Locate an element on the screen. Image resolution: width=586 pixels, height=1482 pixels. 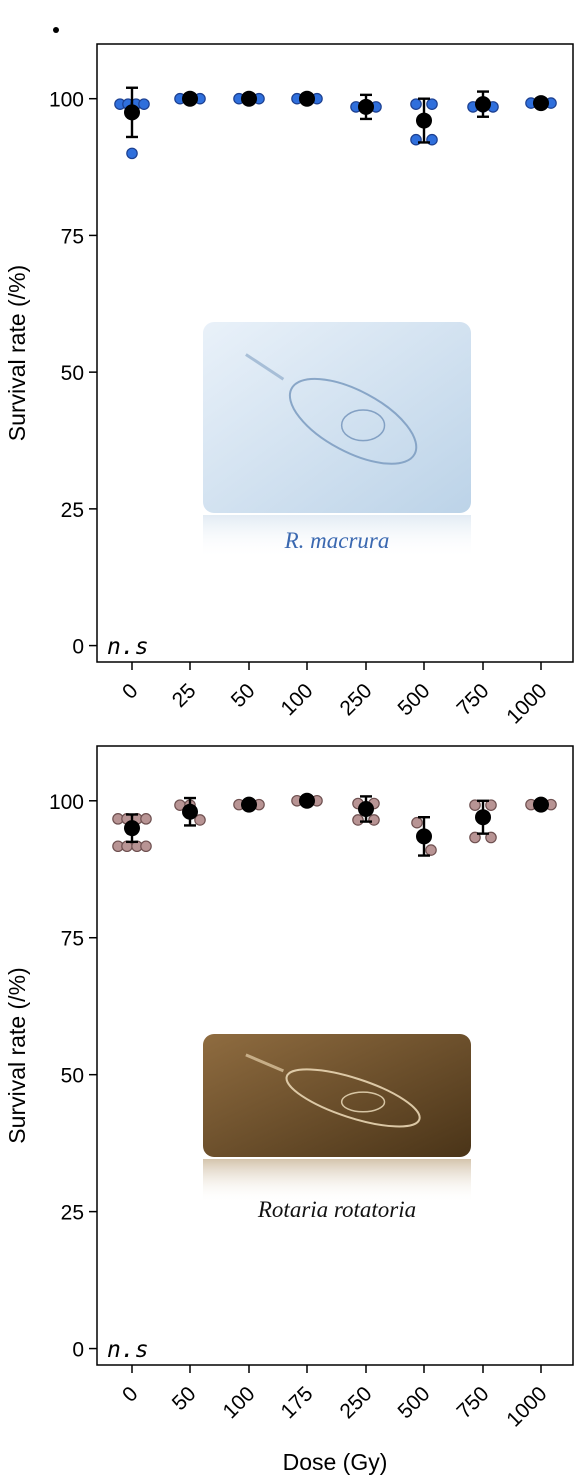
x-tick-label: 25 is located at coordinates (184, 695).